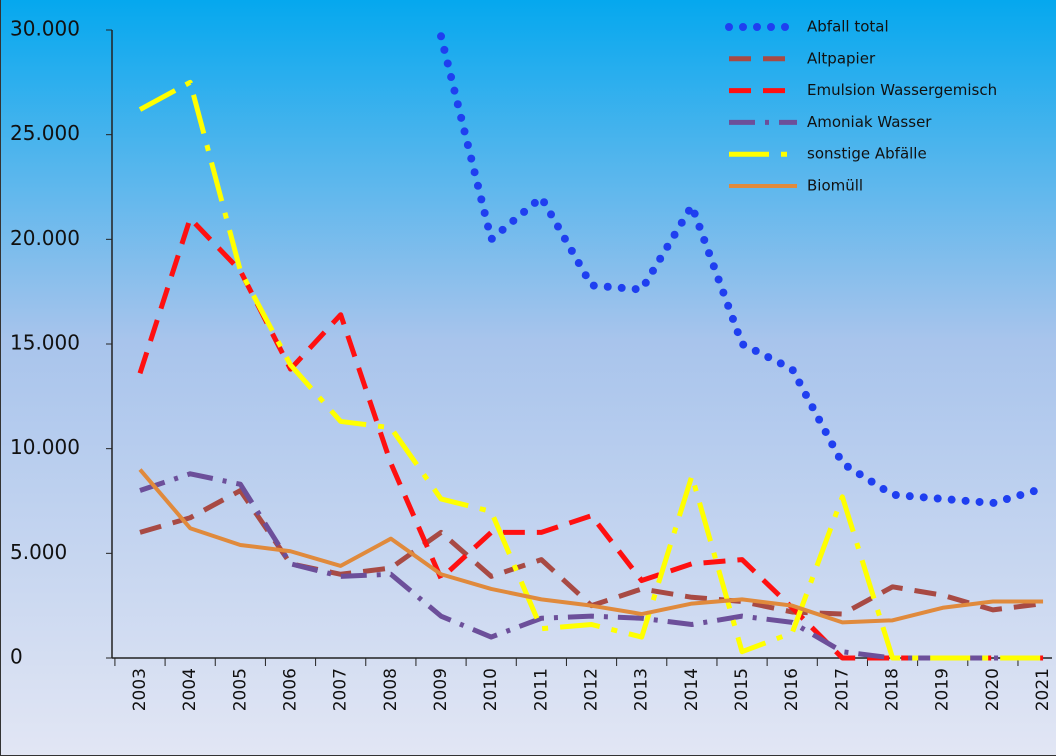 This screenshot has width=1056, height=756. What do you see at coordinates (38, 552) in the screenshot?
I see `y-tick-label: 5.000` at bounding box center [38, 552].